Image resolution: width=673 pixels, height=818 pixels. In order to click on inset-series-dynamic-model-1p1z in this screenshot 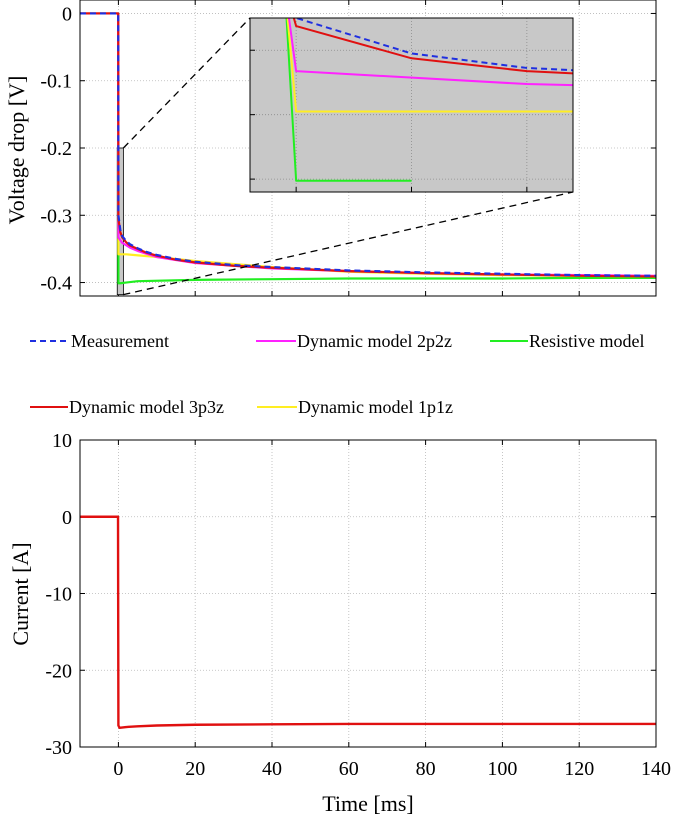, I will do `click(429, 65)`.